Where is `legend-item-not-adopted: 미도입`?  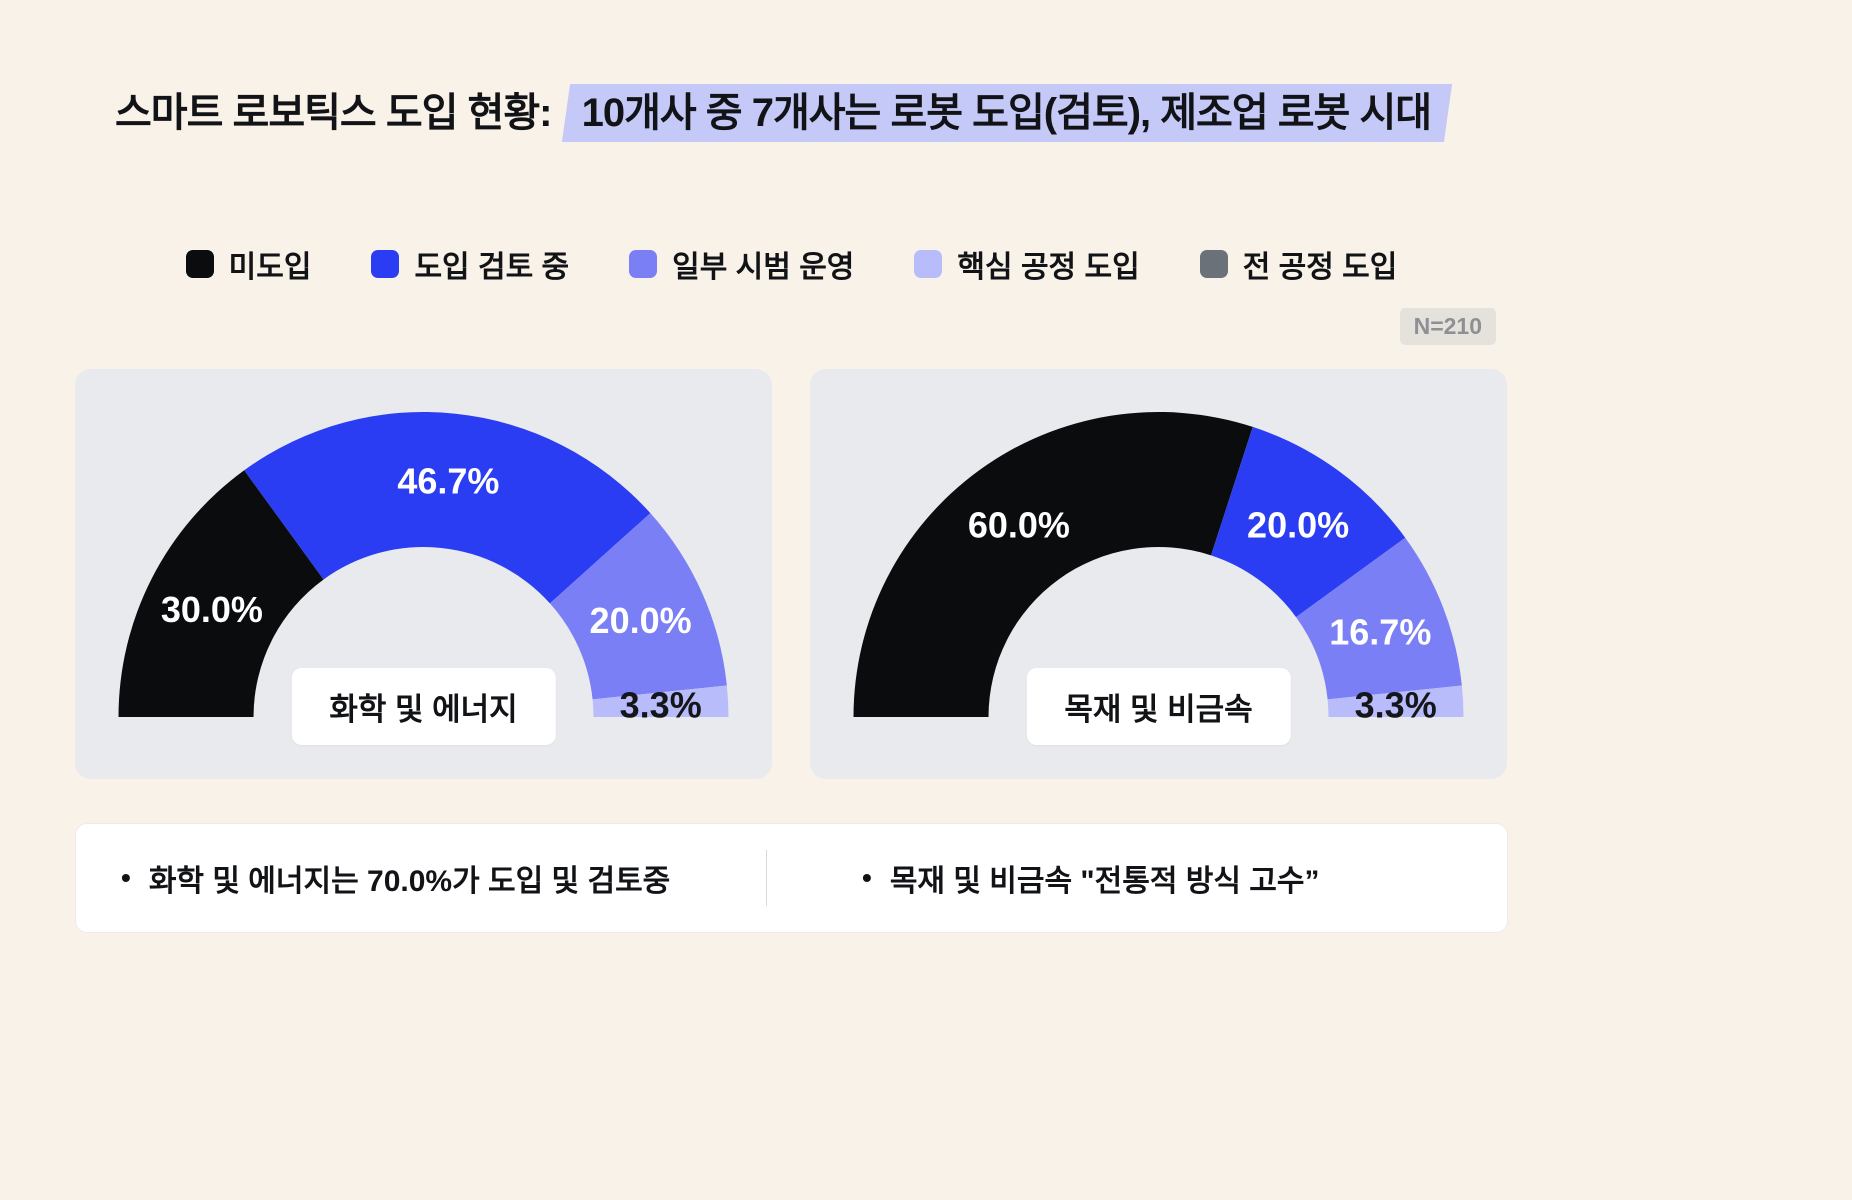
legend-item-not-adopted: 미도입 is located at coordinates (248, 264).